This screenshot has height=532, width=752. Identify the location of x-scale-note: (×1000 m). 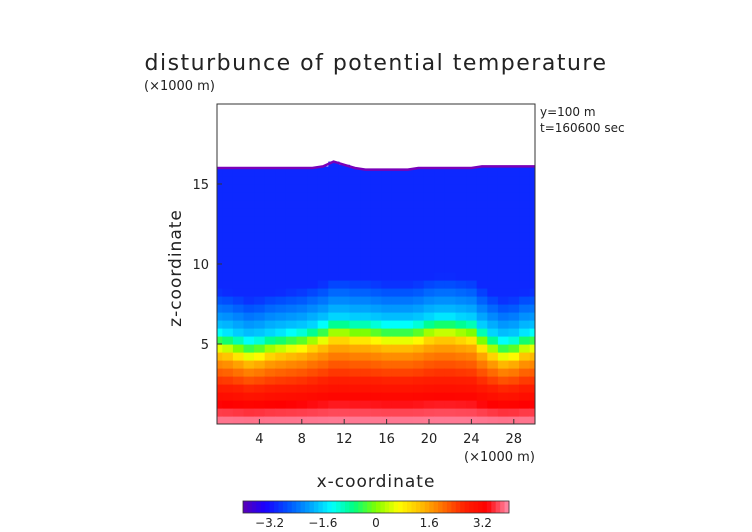
(499, 457).